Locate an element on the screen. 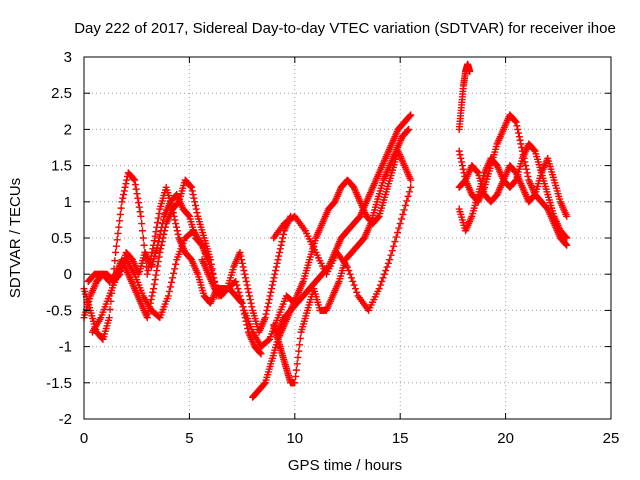 The height and width of the screenshot is (480, 640). y-tick-label: 0 is located at coordinates (68, 274).